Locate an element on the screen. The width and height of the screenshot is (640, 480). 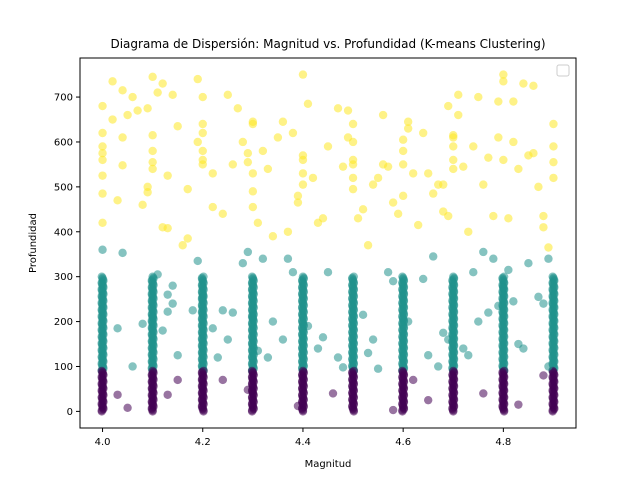
y-tick-label: 300 is located at coordinates (63, 277).